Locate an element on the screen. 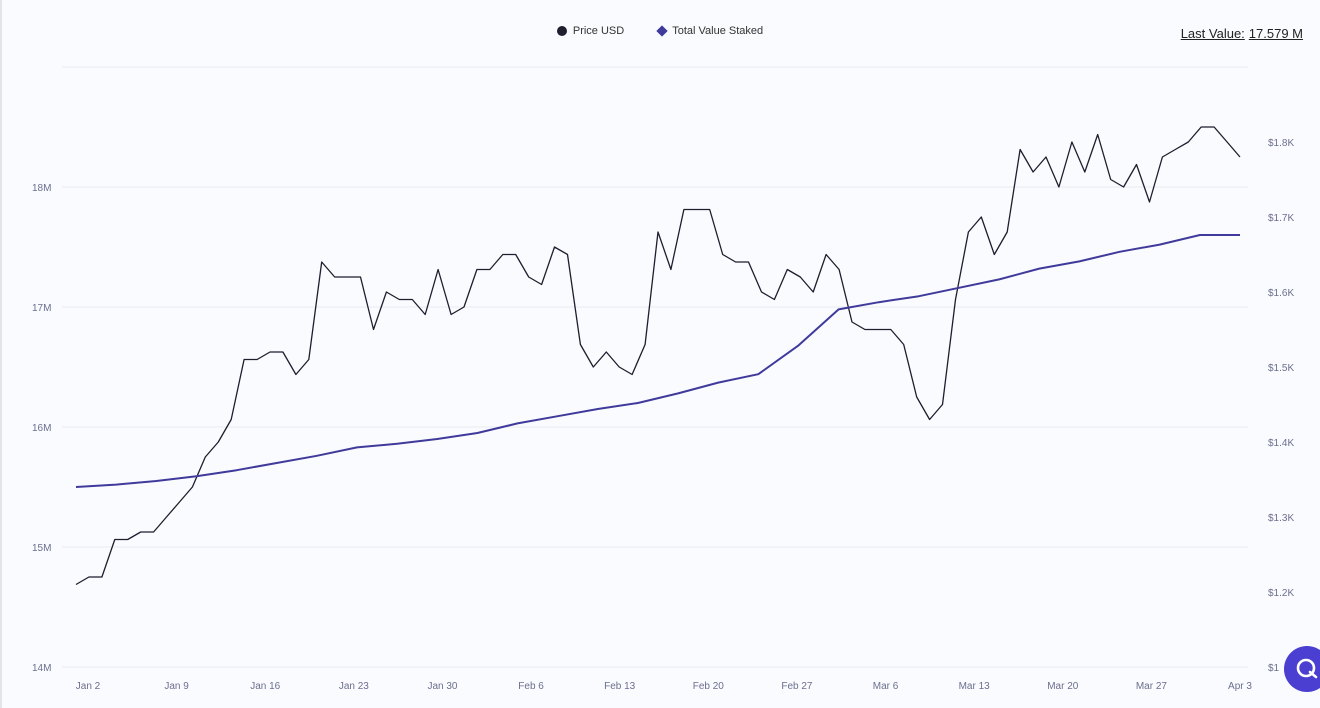 Image resolution: width=1320 pixels, height=708 pixels. right-tick-label: $1 is located at coordinates (1274, 668).